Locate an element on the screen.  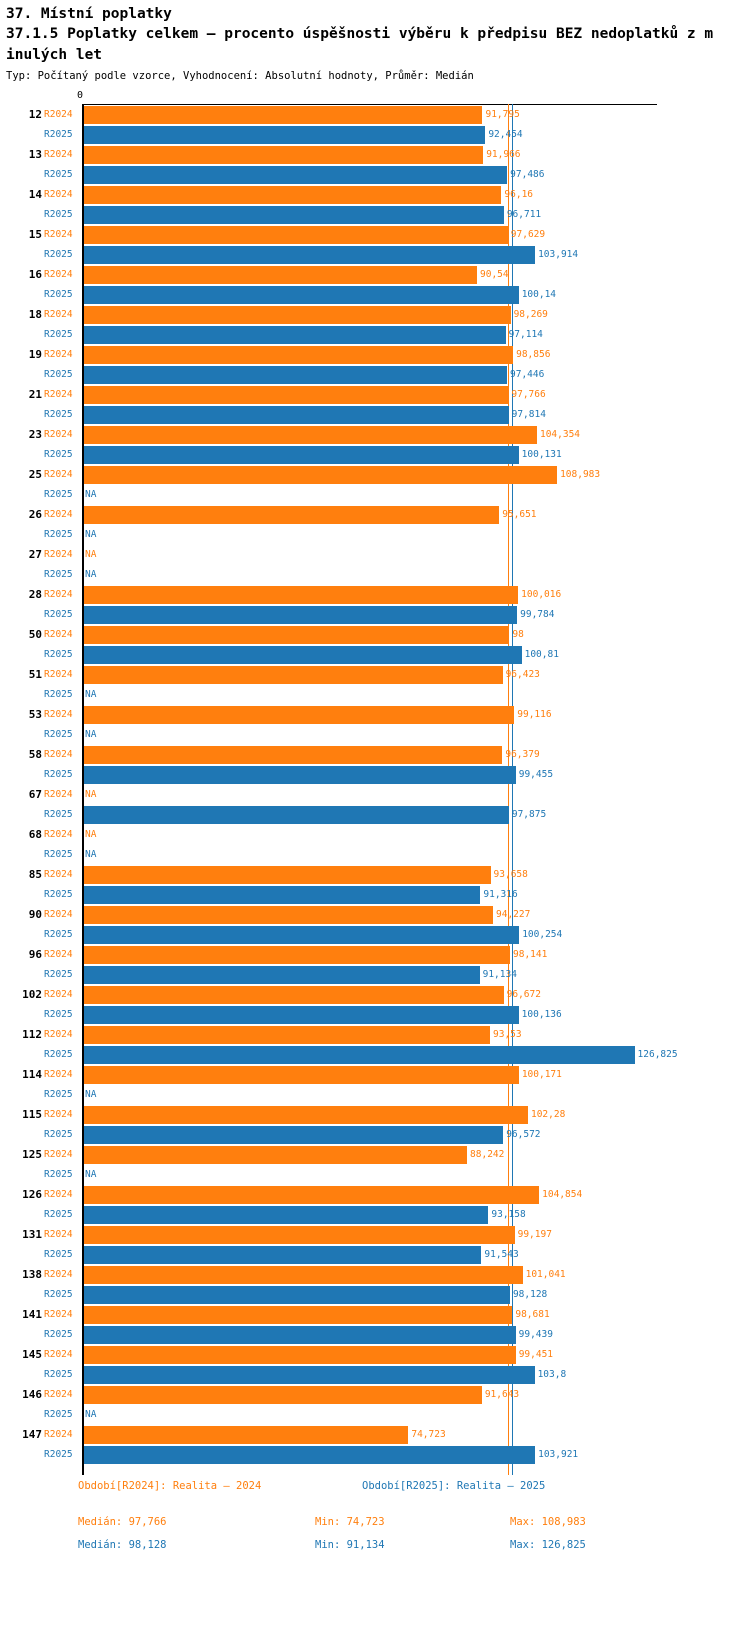
bar-row: R2024 104,354 is located at coordinates (375, 435).